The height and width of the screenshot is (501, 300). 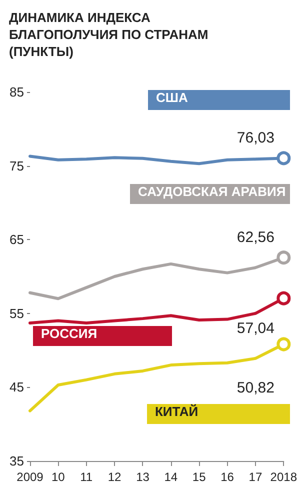 I want to click on x-tick-label: 15, so click(x=199, y=477).